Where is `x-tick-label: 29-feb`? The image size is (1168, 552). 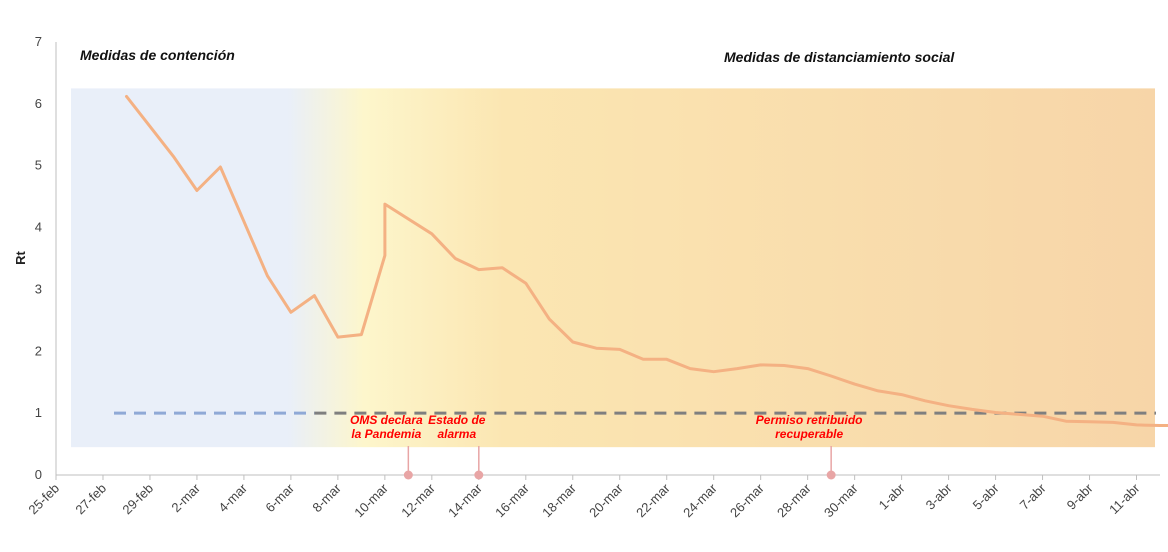
x-tick-label: 29-feb is located at coordinates (137, 499).